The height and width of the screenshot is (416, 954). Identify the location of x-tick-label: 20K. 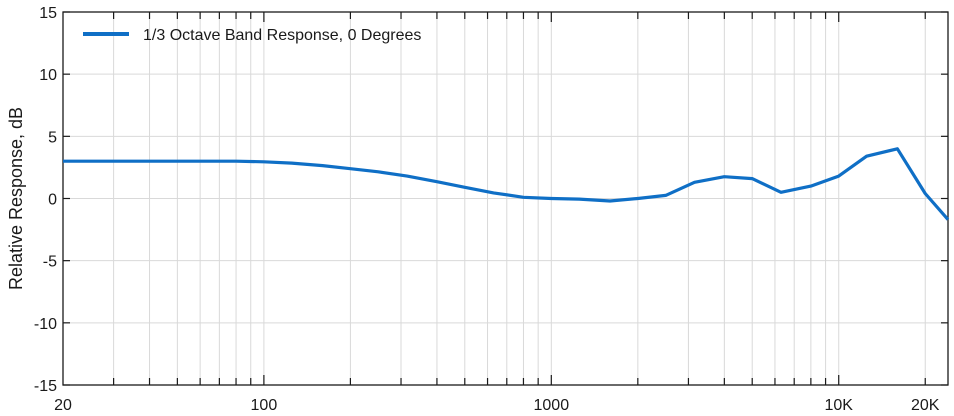
(925, 405).